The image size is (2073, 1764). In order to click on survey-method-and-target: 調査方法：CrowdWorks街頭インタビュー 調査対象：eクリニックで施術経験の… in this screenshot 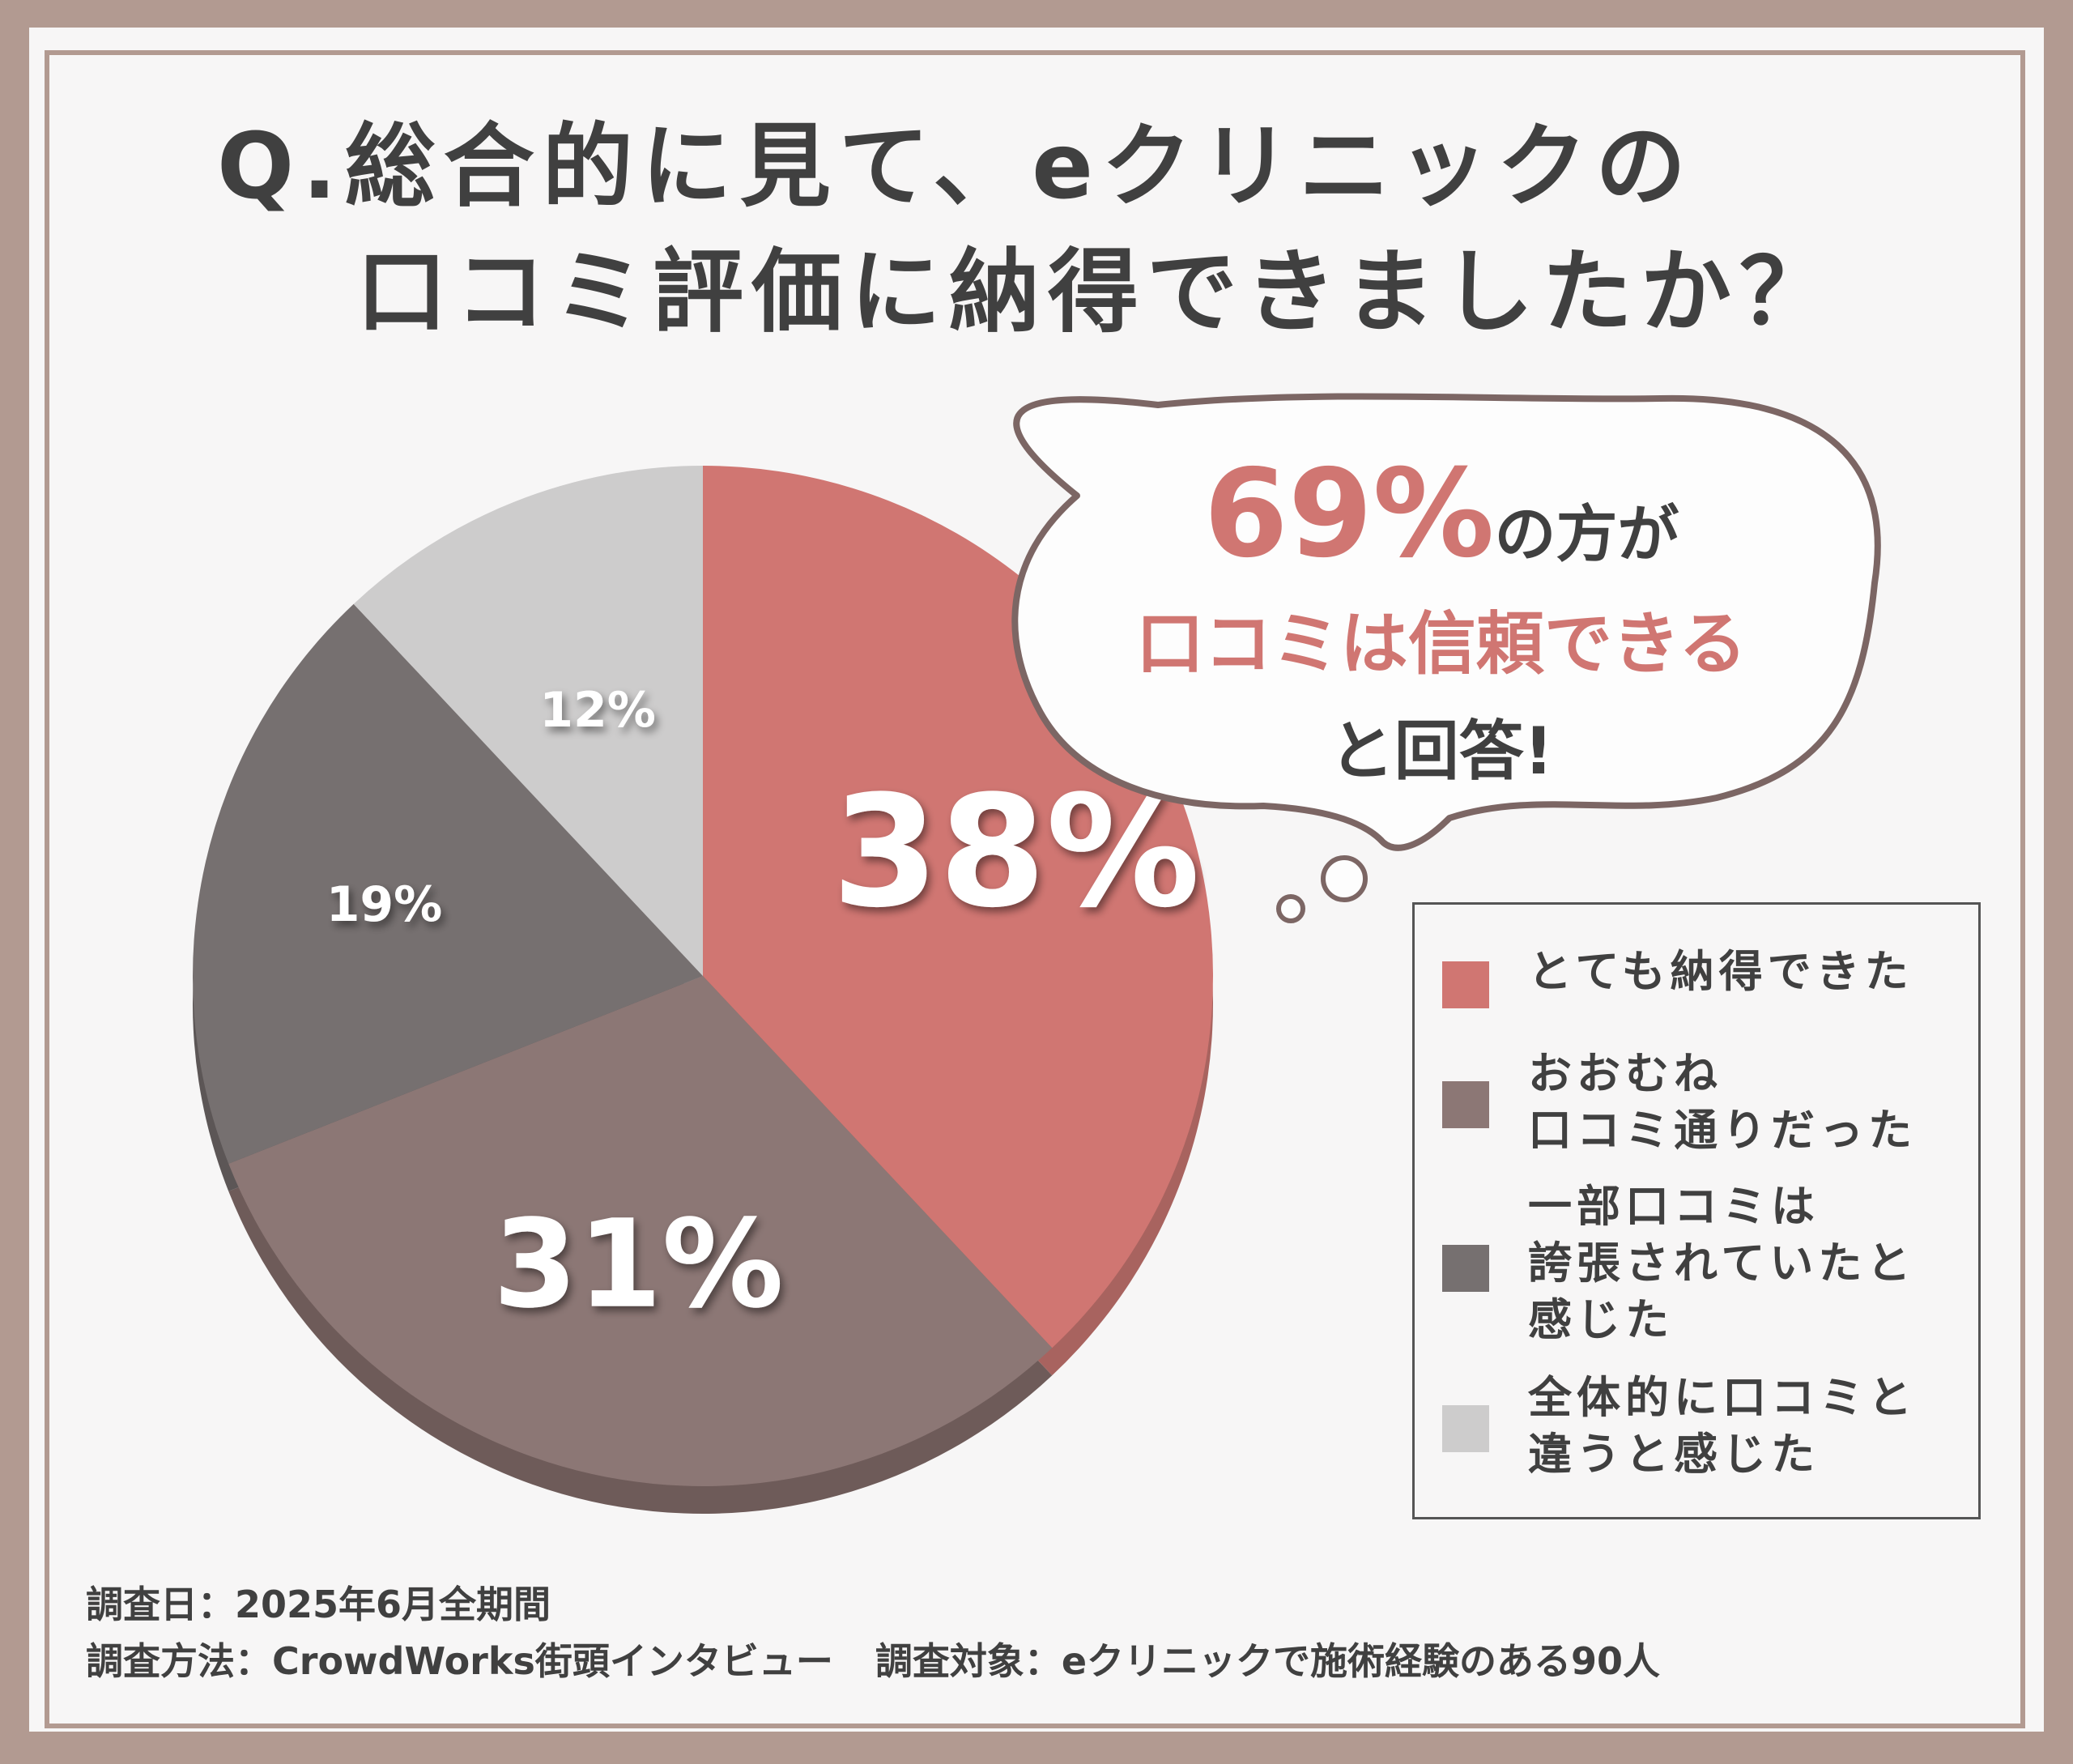, I will do `click(873, 1661)`.